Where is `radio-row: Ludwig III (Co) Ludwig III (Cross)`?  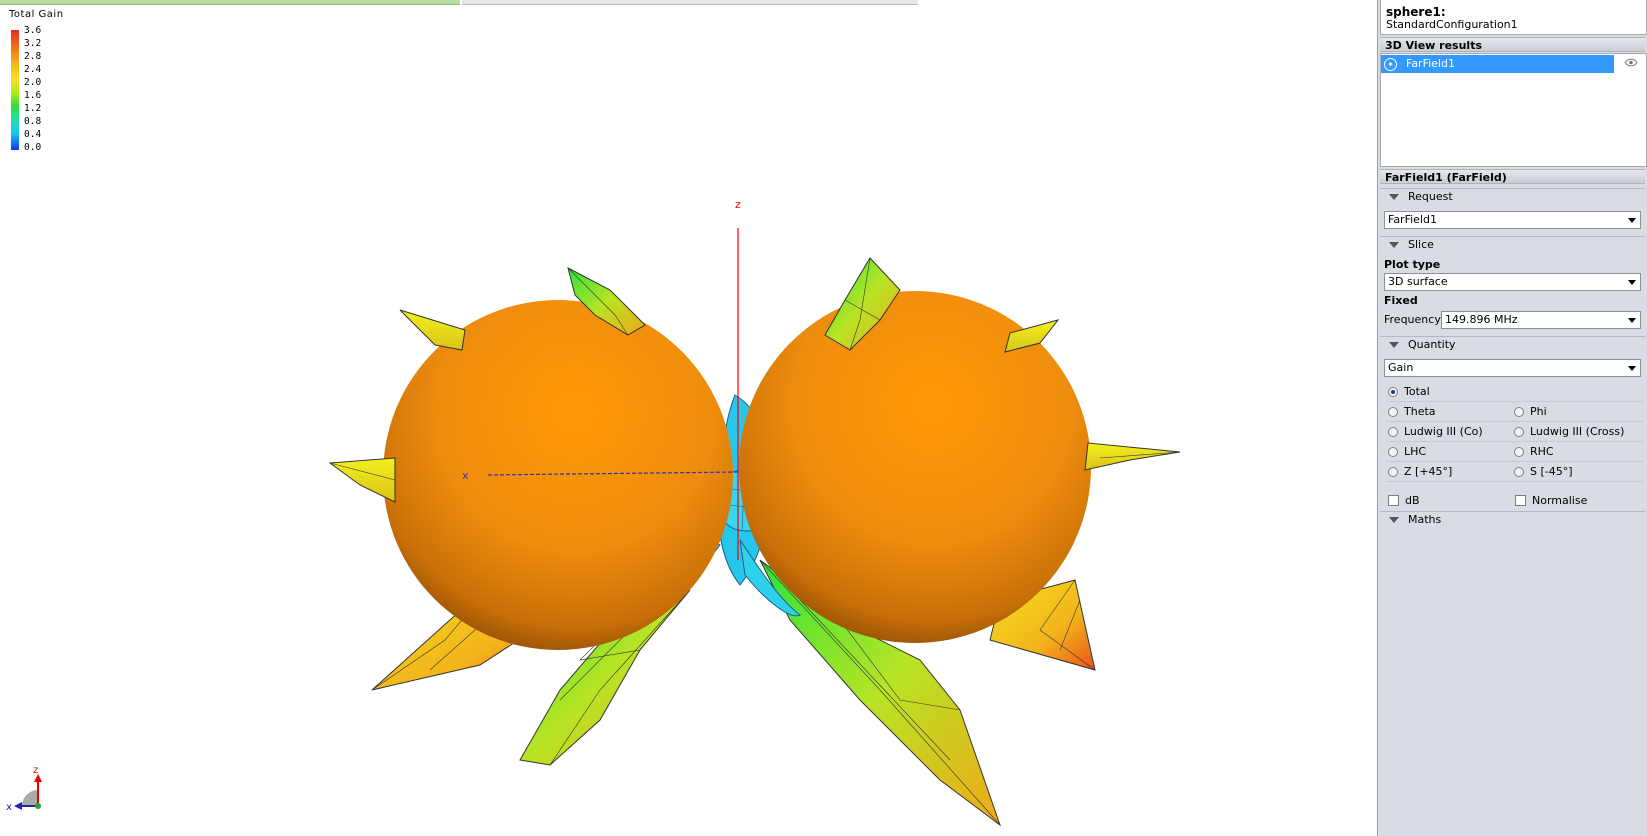
radio-row: Ludwig III (Co) Ludwig III (Cross) is located at coordinates (1514, 432).